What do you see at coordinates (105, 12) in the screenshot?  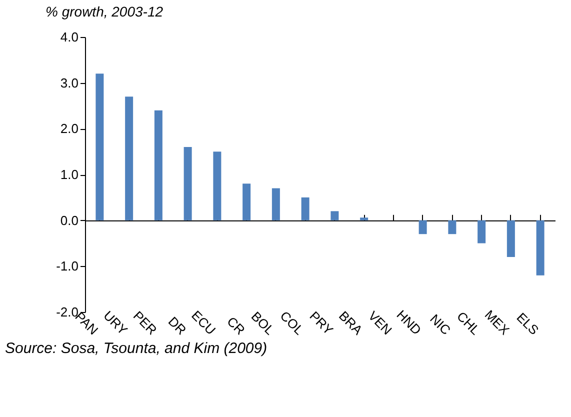 I see `y-axis-title: % growth, 2003-12` at bounding box center [105, 12].